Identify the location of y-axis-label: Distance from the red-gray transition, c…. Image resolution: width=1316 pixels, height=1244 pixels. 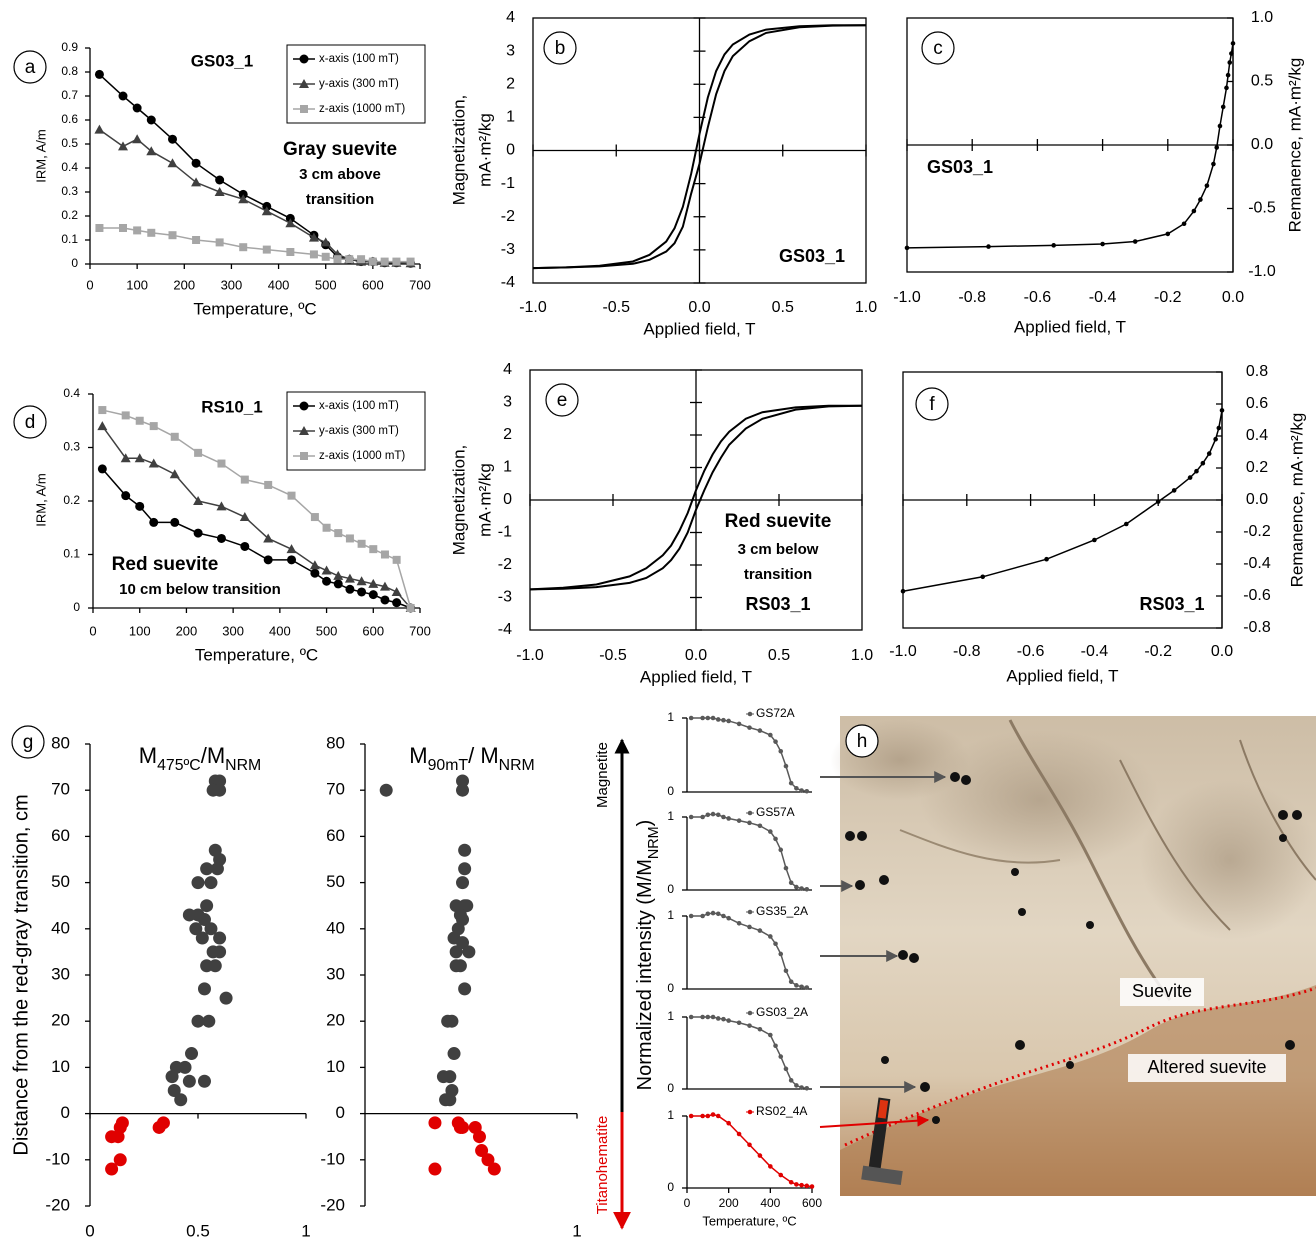
(21, 974).